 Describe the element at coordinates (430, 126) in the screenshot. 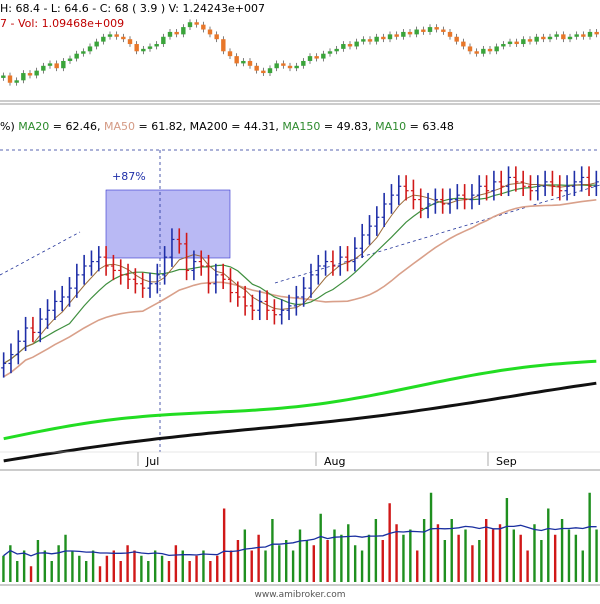

I see `header-part: = 63.48` at that location.